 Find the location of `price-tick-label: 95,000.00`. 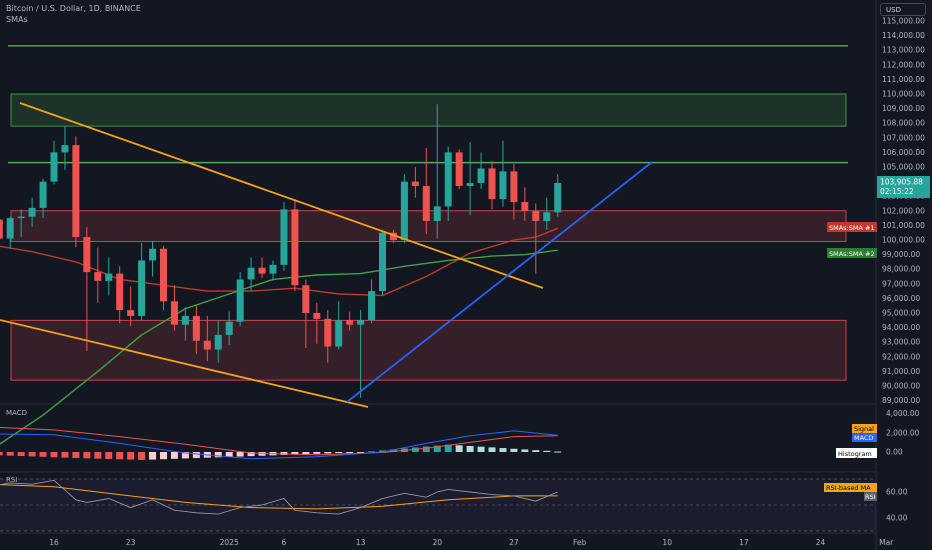

price-tick-label: 95,000.00 is located at coordinates (901, 313).